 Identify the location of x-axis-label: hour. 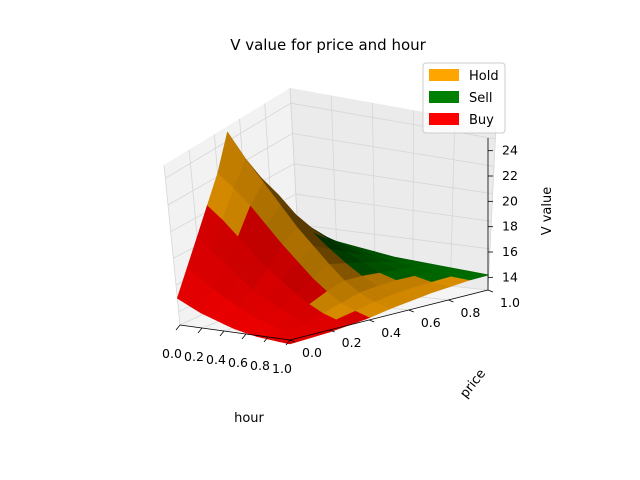
(249, 418).